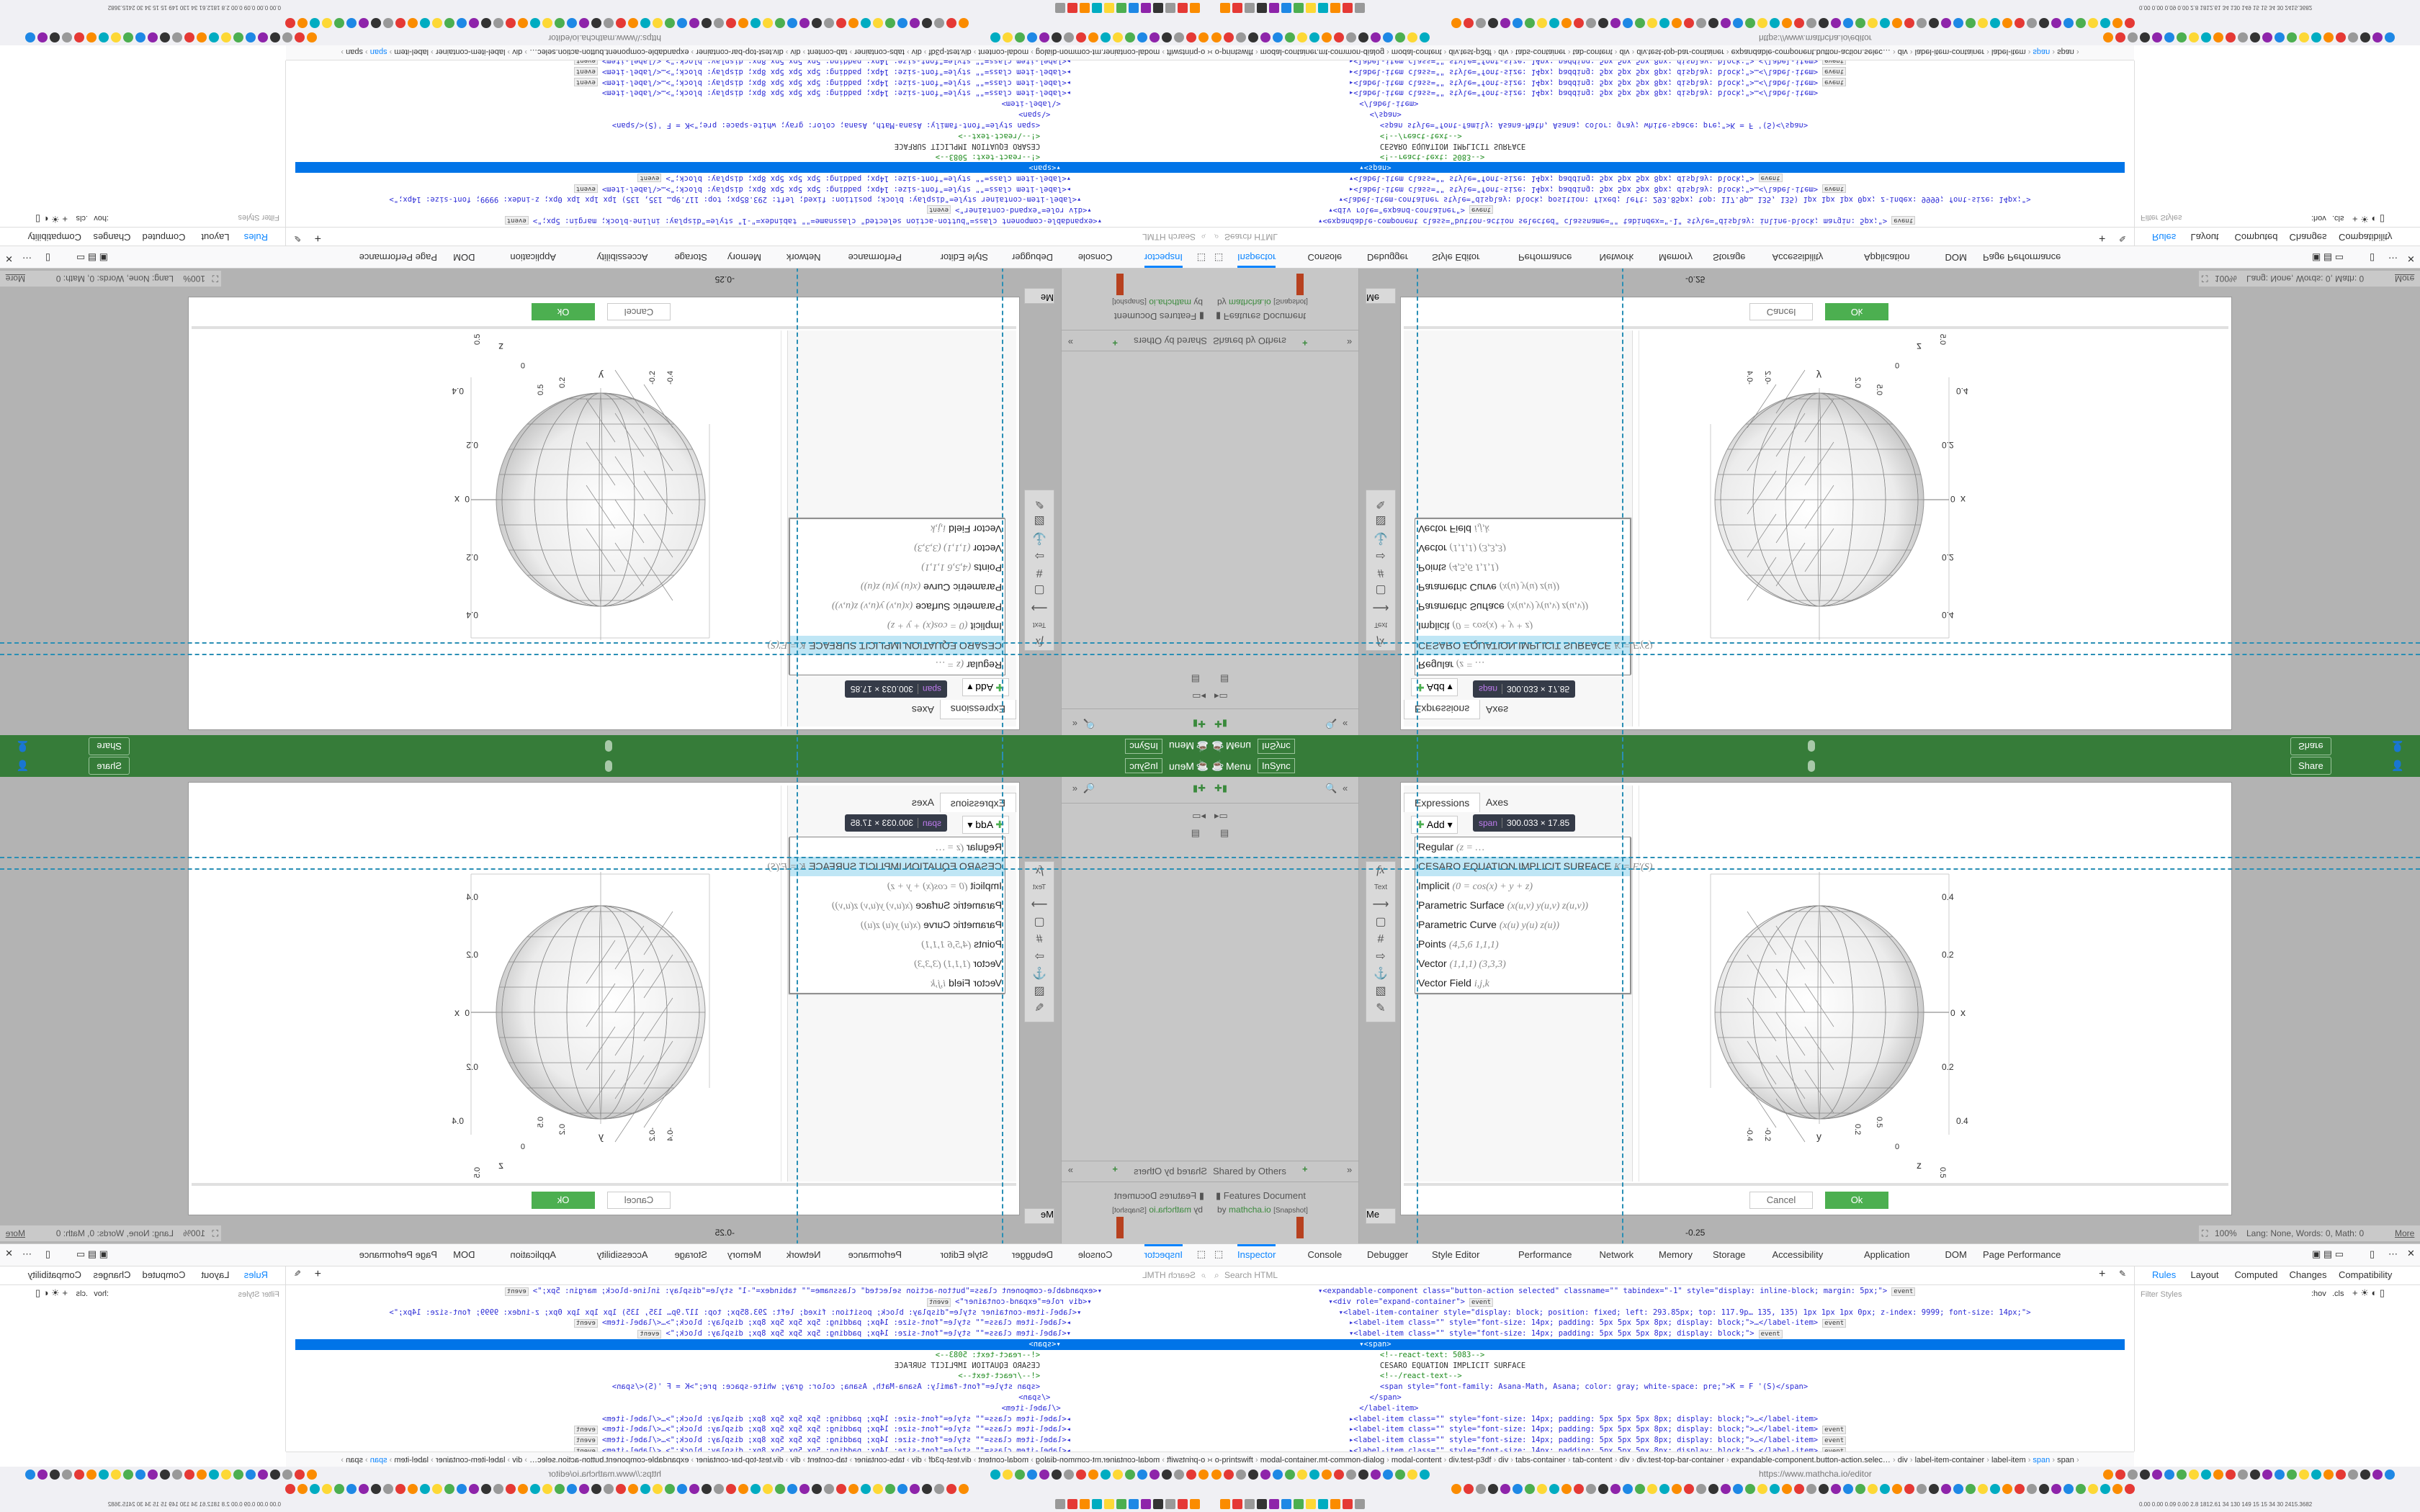 Image resolution: width=2420 pixels, height=1512 pixels. Describe the element at coordinates (2338, 218) in the screenshot. I see `cls-toggle: .cls` at that location.